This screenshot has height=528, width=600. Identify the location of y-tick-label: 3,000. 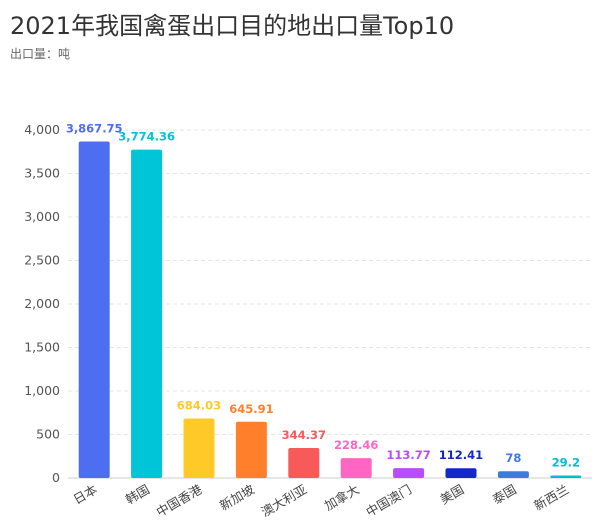
(42, 216).